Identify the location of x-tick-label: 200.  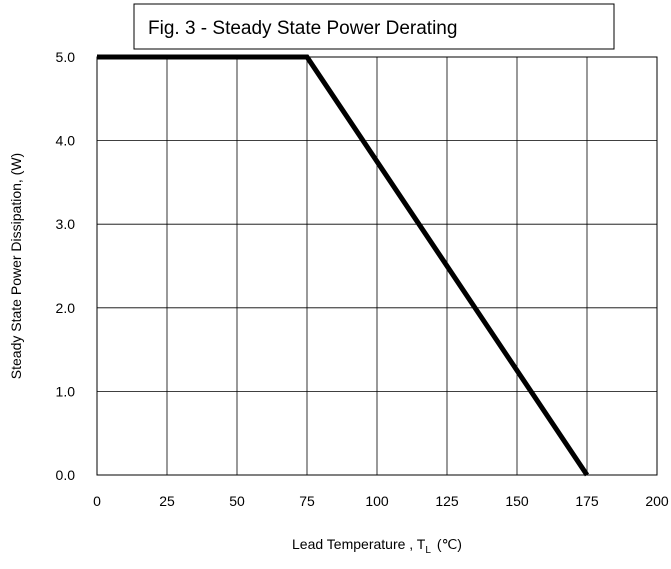
(657, 501).